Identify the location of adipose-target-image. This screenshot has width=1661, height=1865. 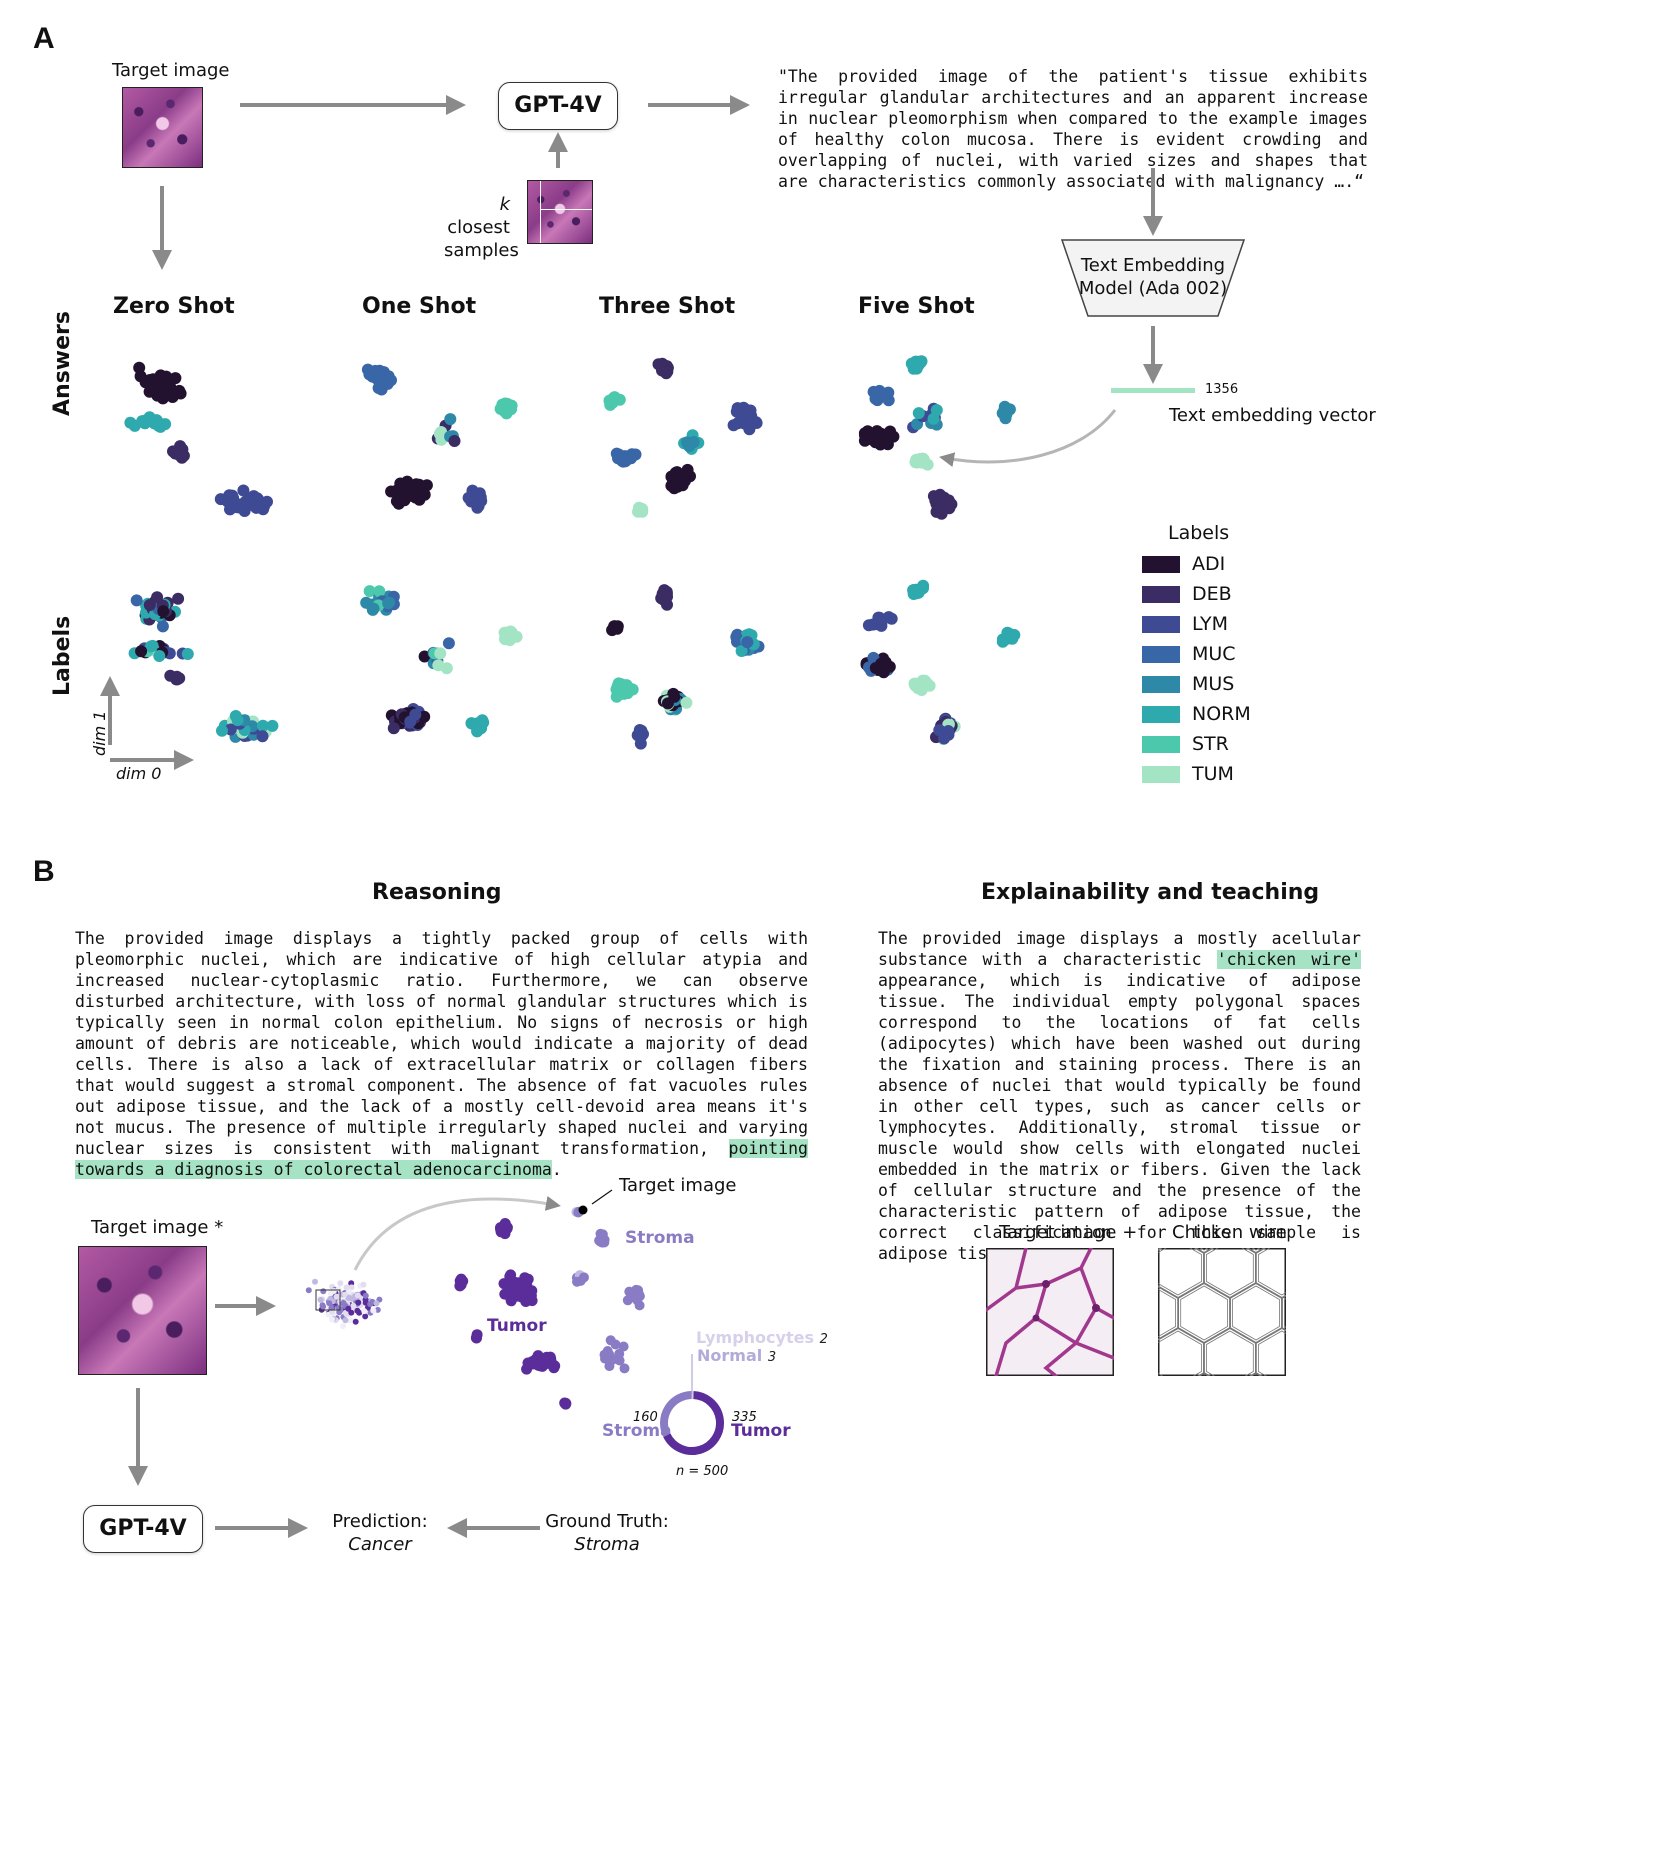
(1050, 1312).